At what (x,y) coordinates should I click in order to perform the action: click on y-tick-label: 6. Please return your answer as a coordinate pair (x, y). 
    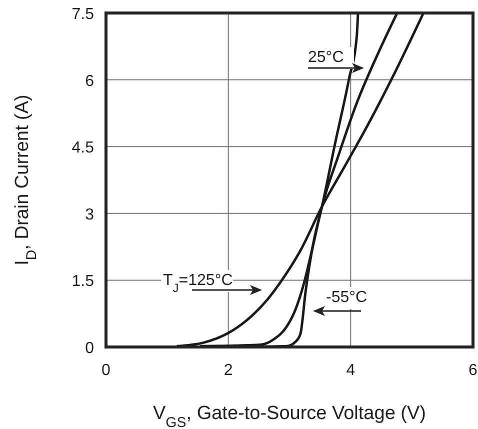
    Looking at the image, I should click on (89, 81).